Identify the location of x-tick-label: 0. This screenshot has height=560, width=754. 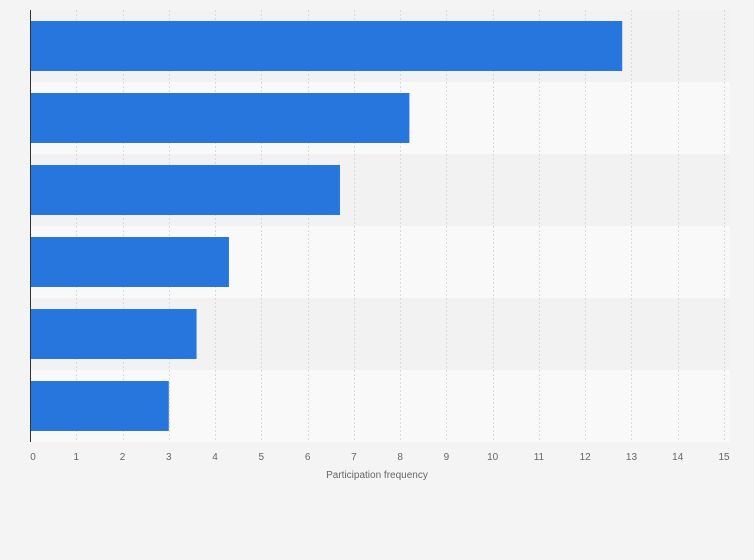
(33, 457).